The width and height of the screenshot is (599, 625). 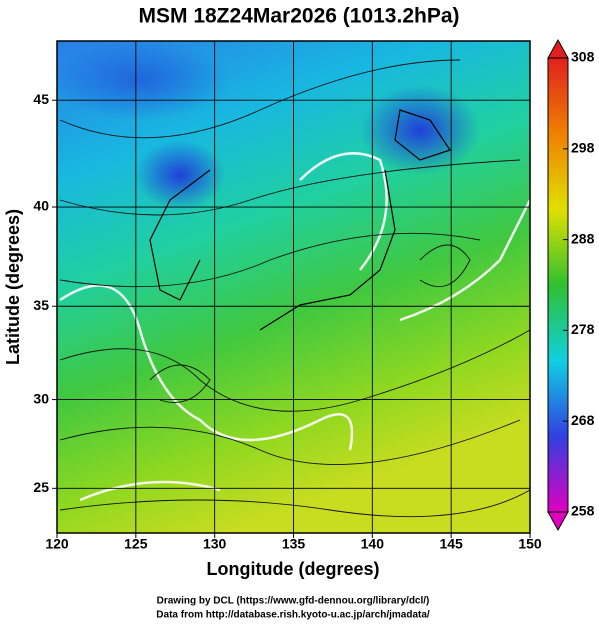 I want to click on colorbar-extend-bottom, so click(x=558, y=521).